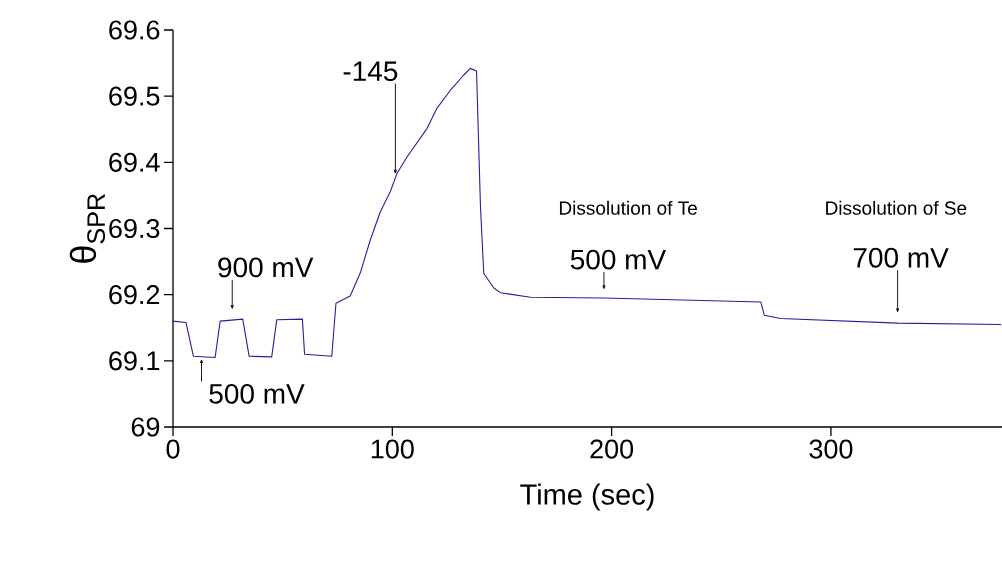 The image size is (1002, 561). Describe the element at coordinates (370, 71) in the screenshot. I see `annotation: -145` at that location.